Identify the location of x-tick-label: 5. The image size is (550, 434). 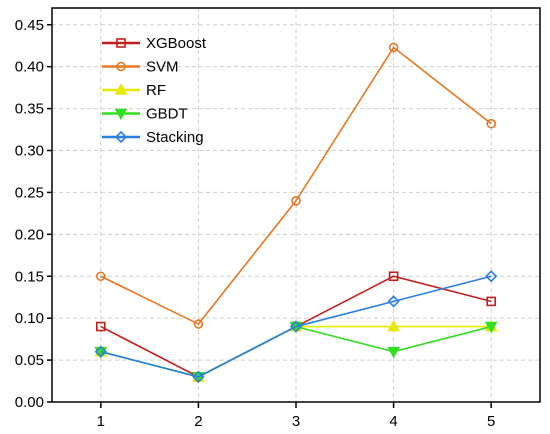
(491, 421).